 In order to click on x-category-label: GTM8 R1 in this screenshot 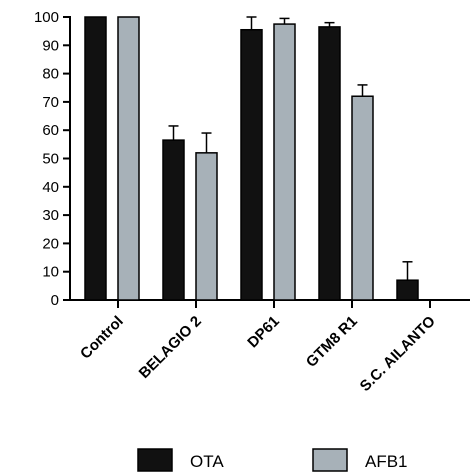, I will do `click(332, 342)`.